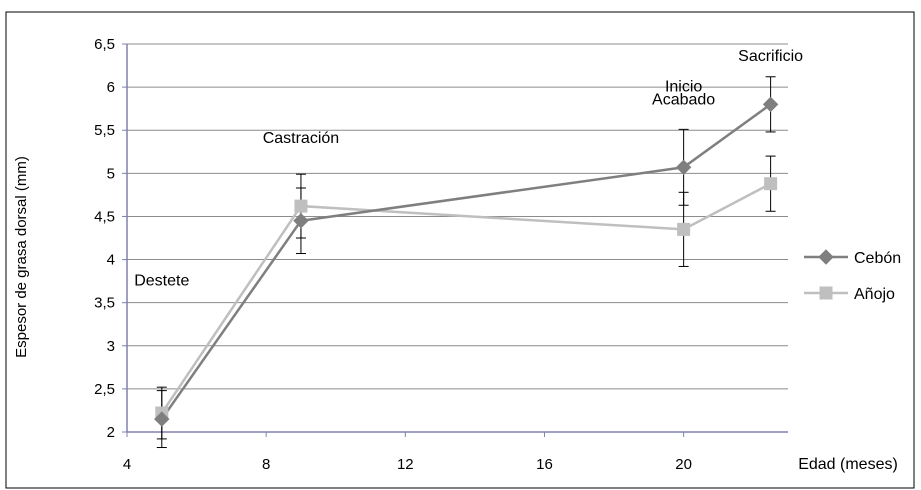 Image resolution: width=921 pixels, height=490 pixels. What do you see at coordinates (826, 293) in the screenshot?
I see `legend-marker-añojo` at bounding box center [826, 293].